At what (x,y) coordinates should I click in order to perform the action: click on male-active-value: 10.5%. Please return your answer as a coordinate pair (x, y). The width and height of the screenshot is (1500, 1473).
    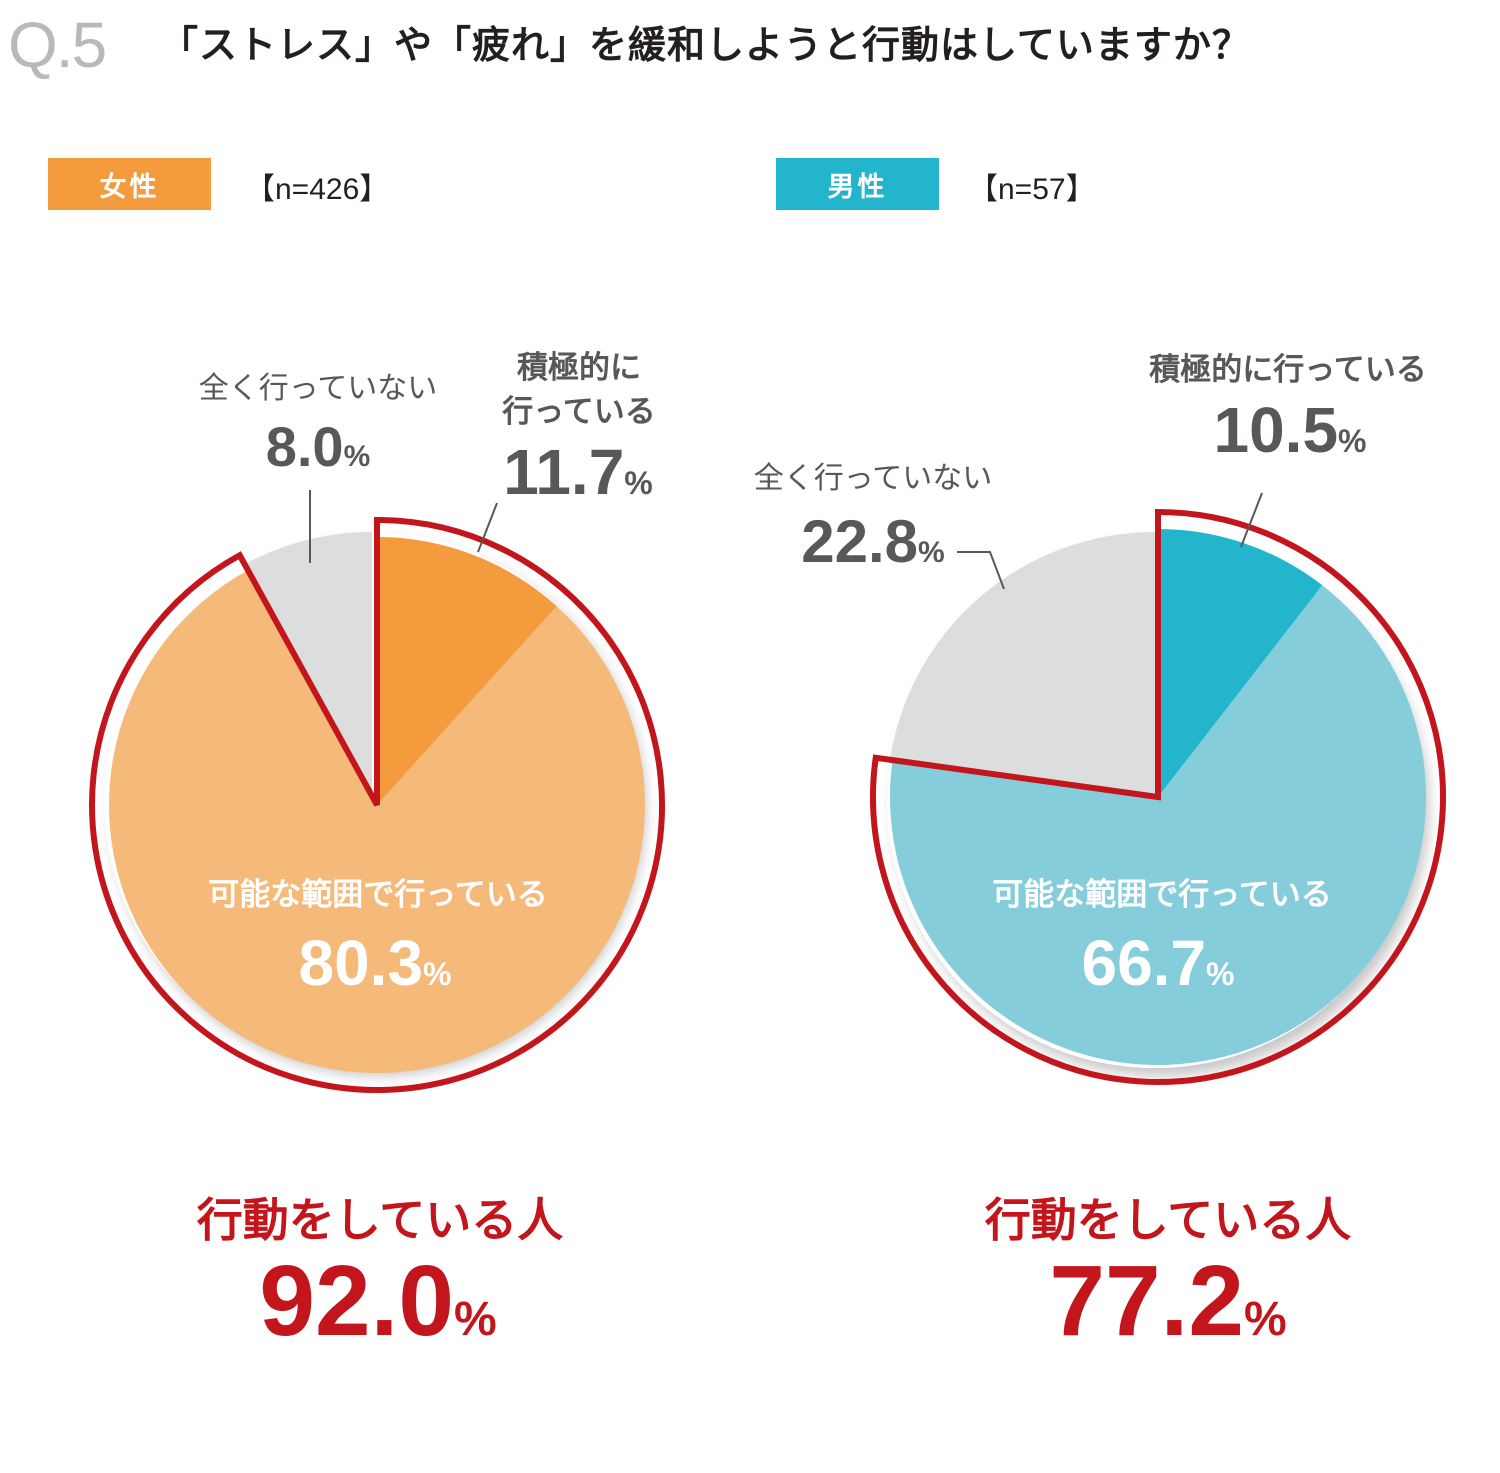
    Looking at the image, I should click on (1289, 430).